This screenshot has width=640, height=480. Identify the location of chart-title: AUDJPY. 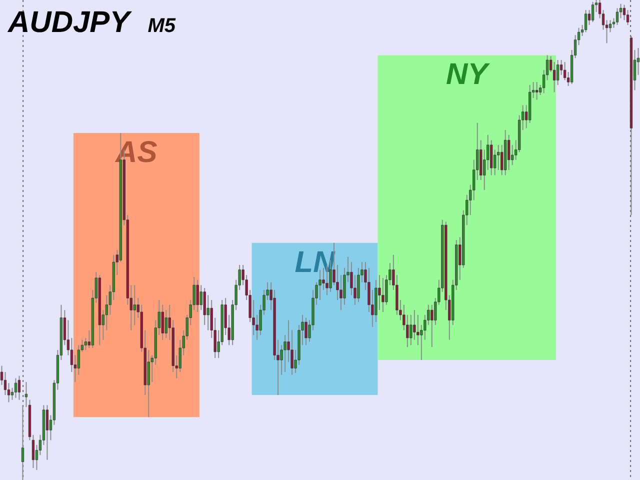
(70, 22).